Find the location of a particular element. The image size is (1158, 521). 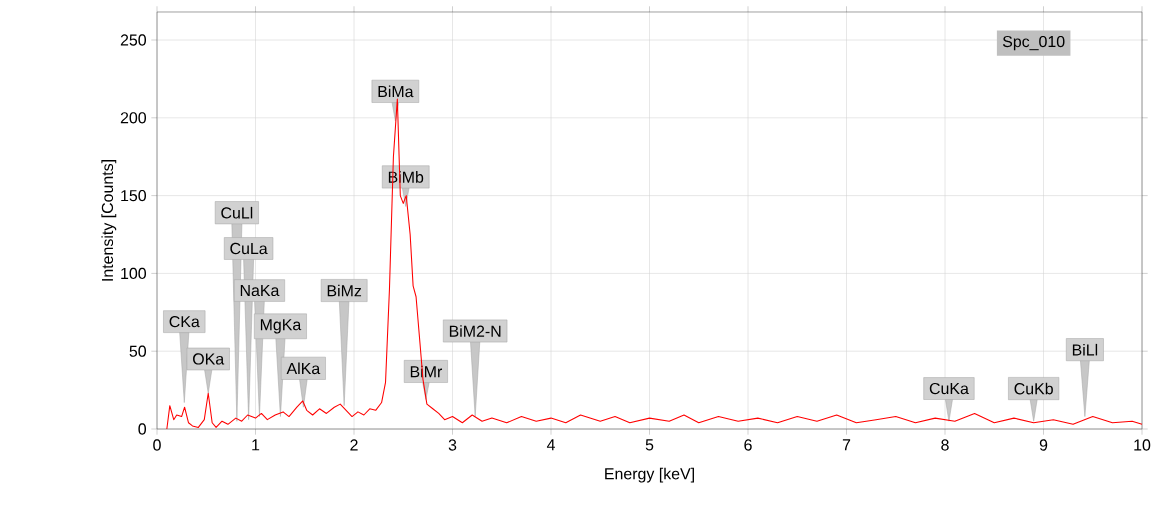

annotation: BiM2-N is located at coordinates (475, 331).